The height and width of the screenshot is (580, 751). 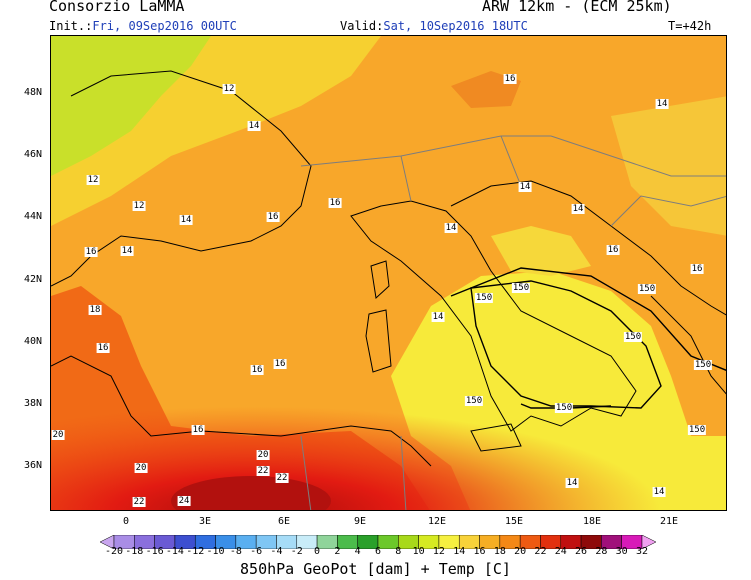 I want to click on lon-label: 15E, so click(x=514, y=521).